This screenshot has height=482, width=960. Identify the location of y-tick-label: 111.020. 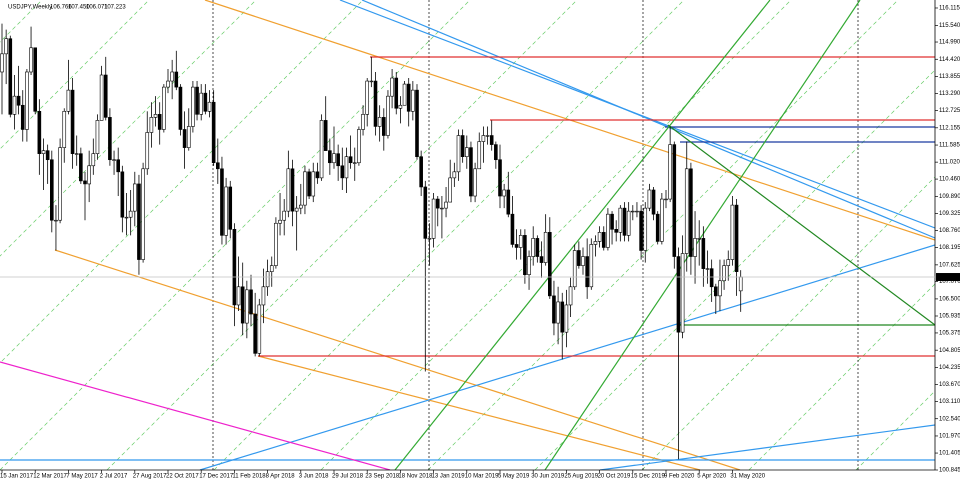
(949, 163).